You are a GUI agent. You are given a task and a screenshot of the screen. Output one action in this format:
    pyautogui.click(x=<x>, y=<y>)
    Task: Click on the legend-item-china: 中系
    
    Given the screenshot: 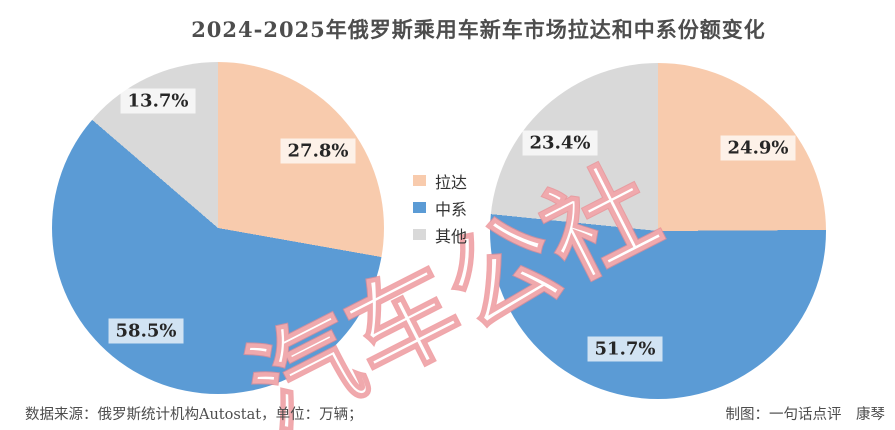 What is the action you would take?
    pyautogui.click(x=440, y=209)
    